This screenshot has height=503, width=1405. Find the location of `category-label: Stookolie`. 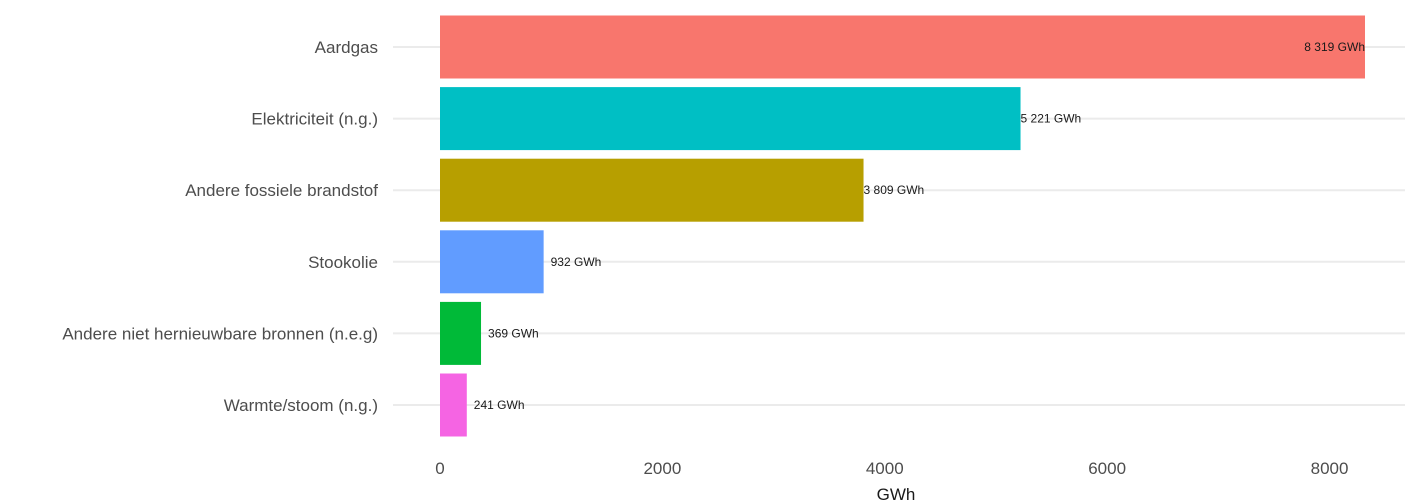

category-label: Stookolie is located at coordinates (343, 262).